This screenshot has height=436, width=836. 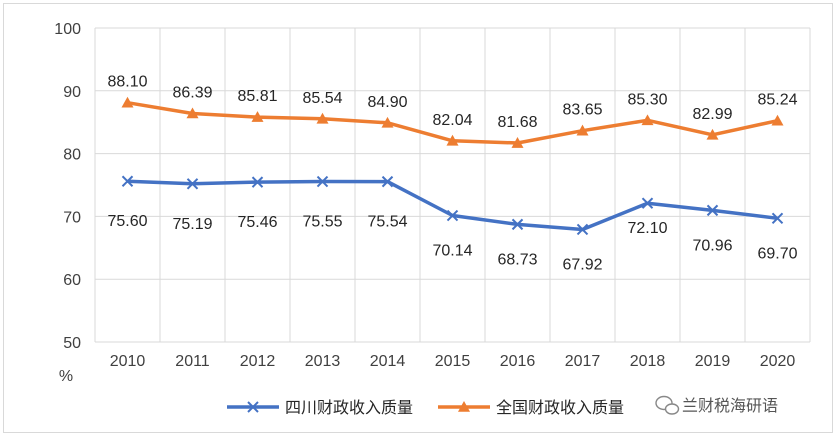 What do you see at coordinates (453, 361) in the screenshot?
I see `x-tick-label: 2015` at bounding box center [453, 361].